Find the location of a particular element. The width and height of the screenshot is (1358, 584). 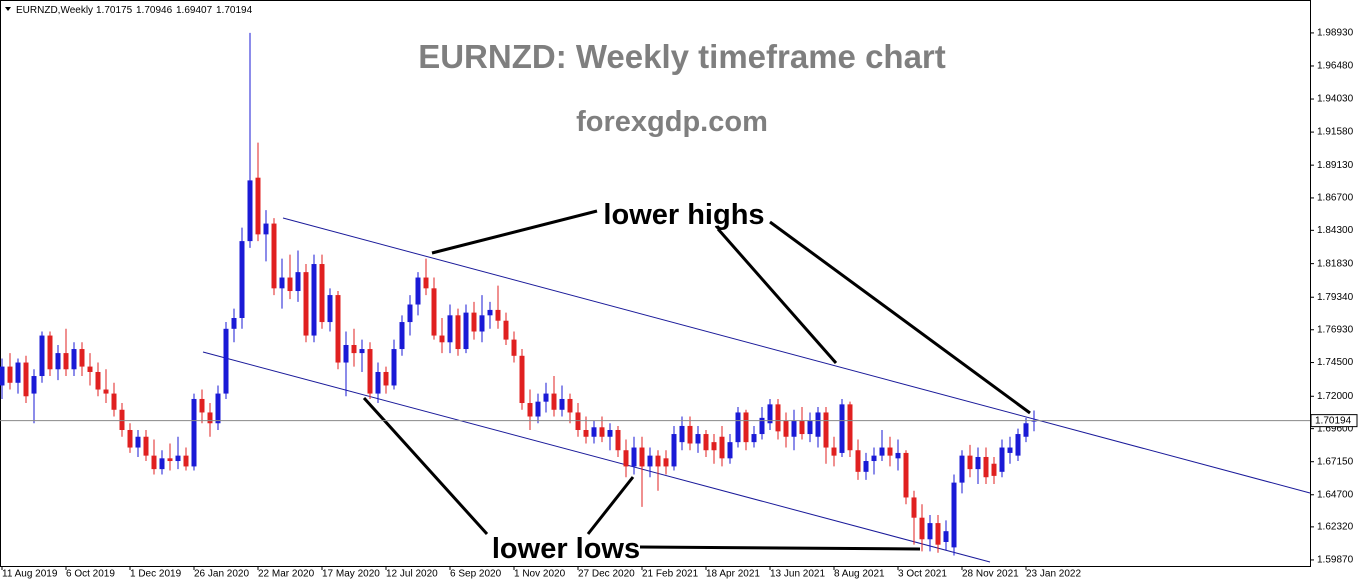

y-tick-label: 1.84300 is located at coordinates (1335, 230).